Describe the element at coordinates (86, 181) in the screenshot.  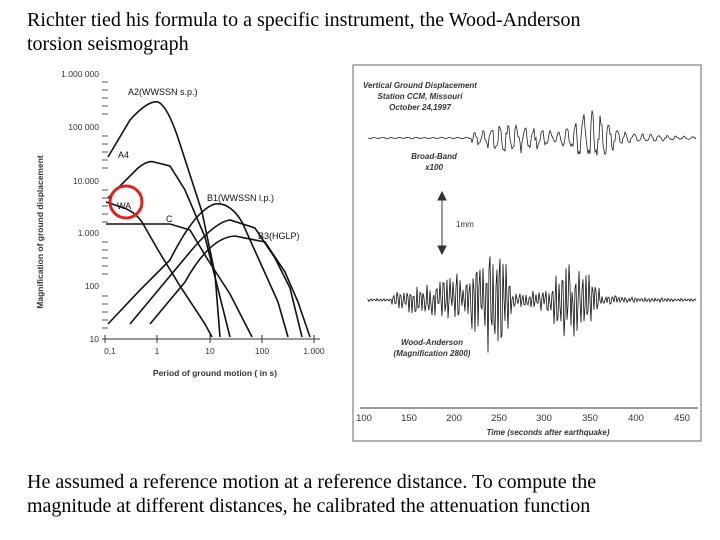
I see `response-y-tick: 10.000` at that location.